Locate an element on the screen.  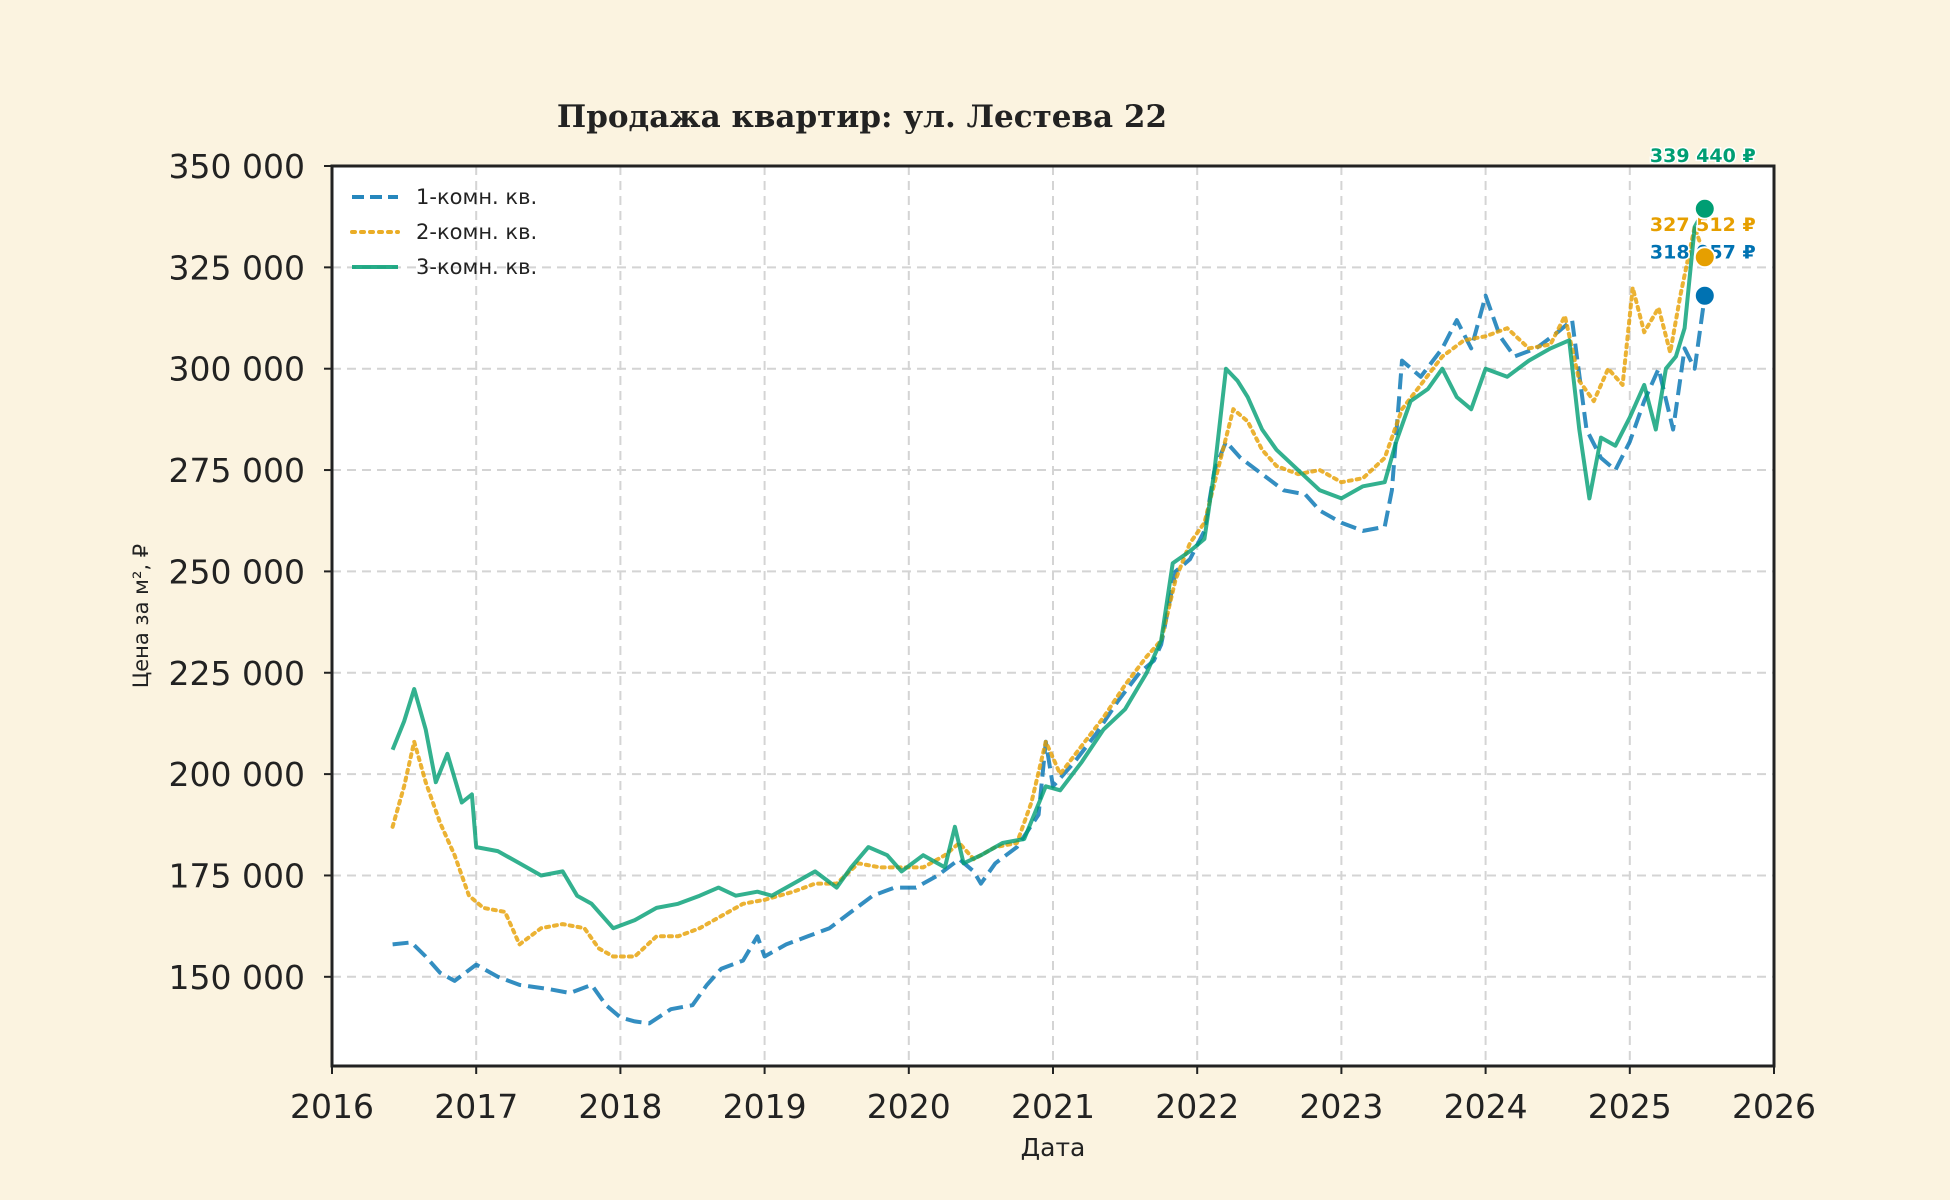
legend-label-1: 1-комн. кв. is located at coordinates (476, 197).